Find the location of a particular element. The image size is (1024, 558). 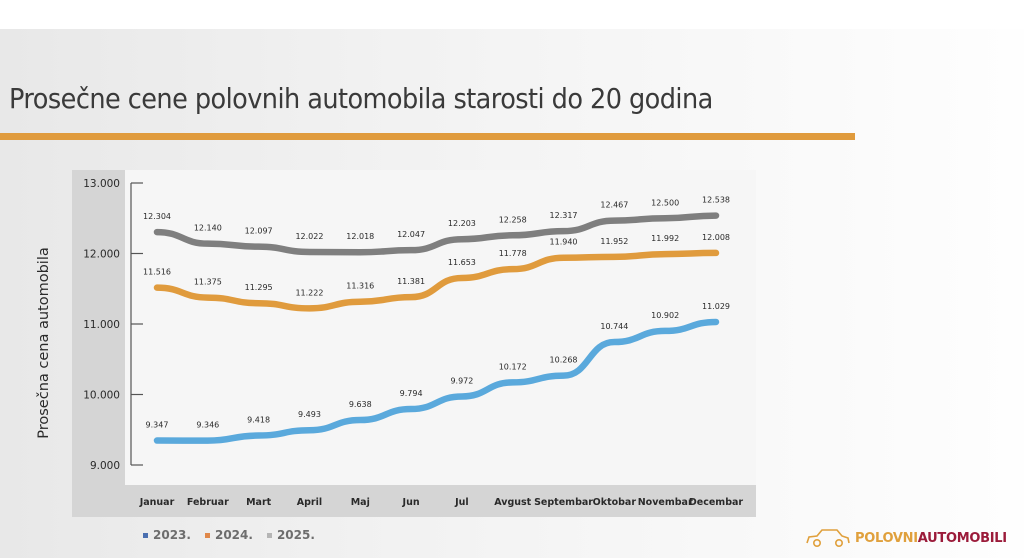

data-label: 12.304 is located at coordinates (157, 216).